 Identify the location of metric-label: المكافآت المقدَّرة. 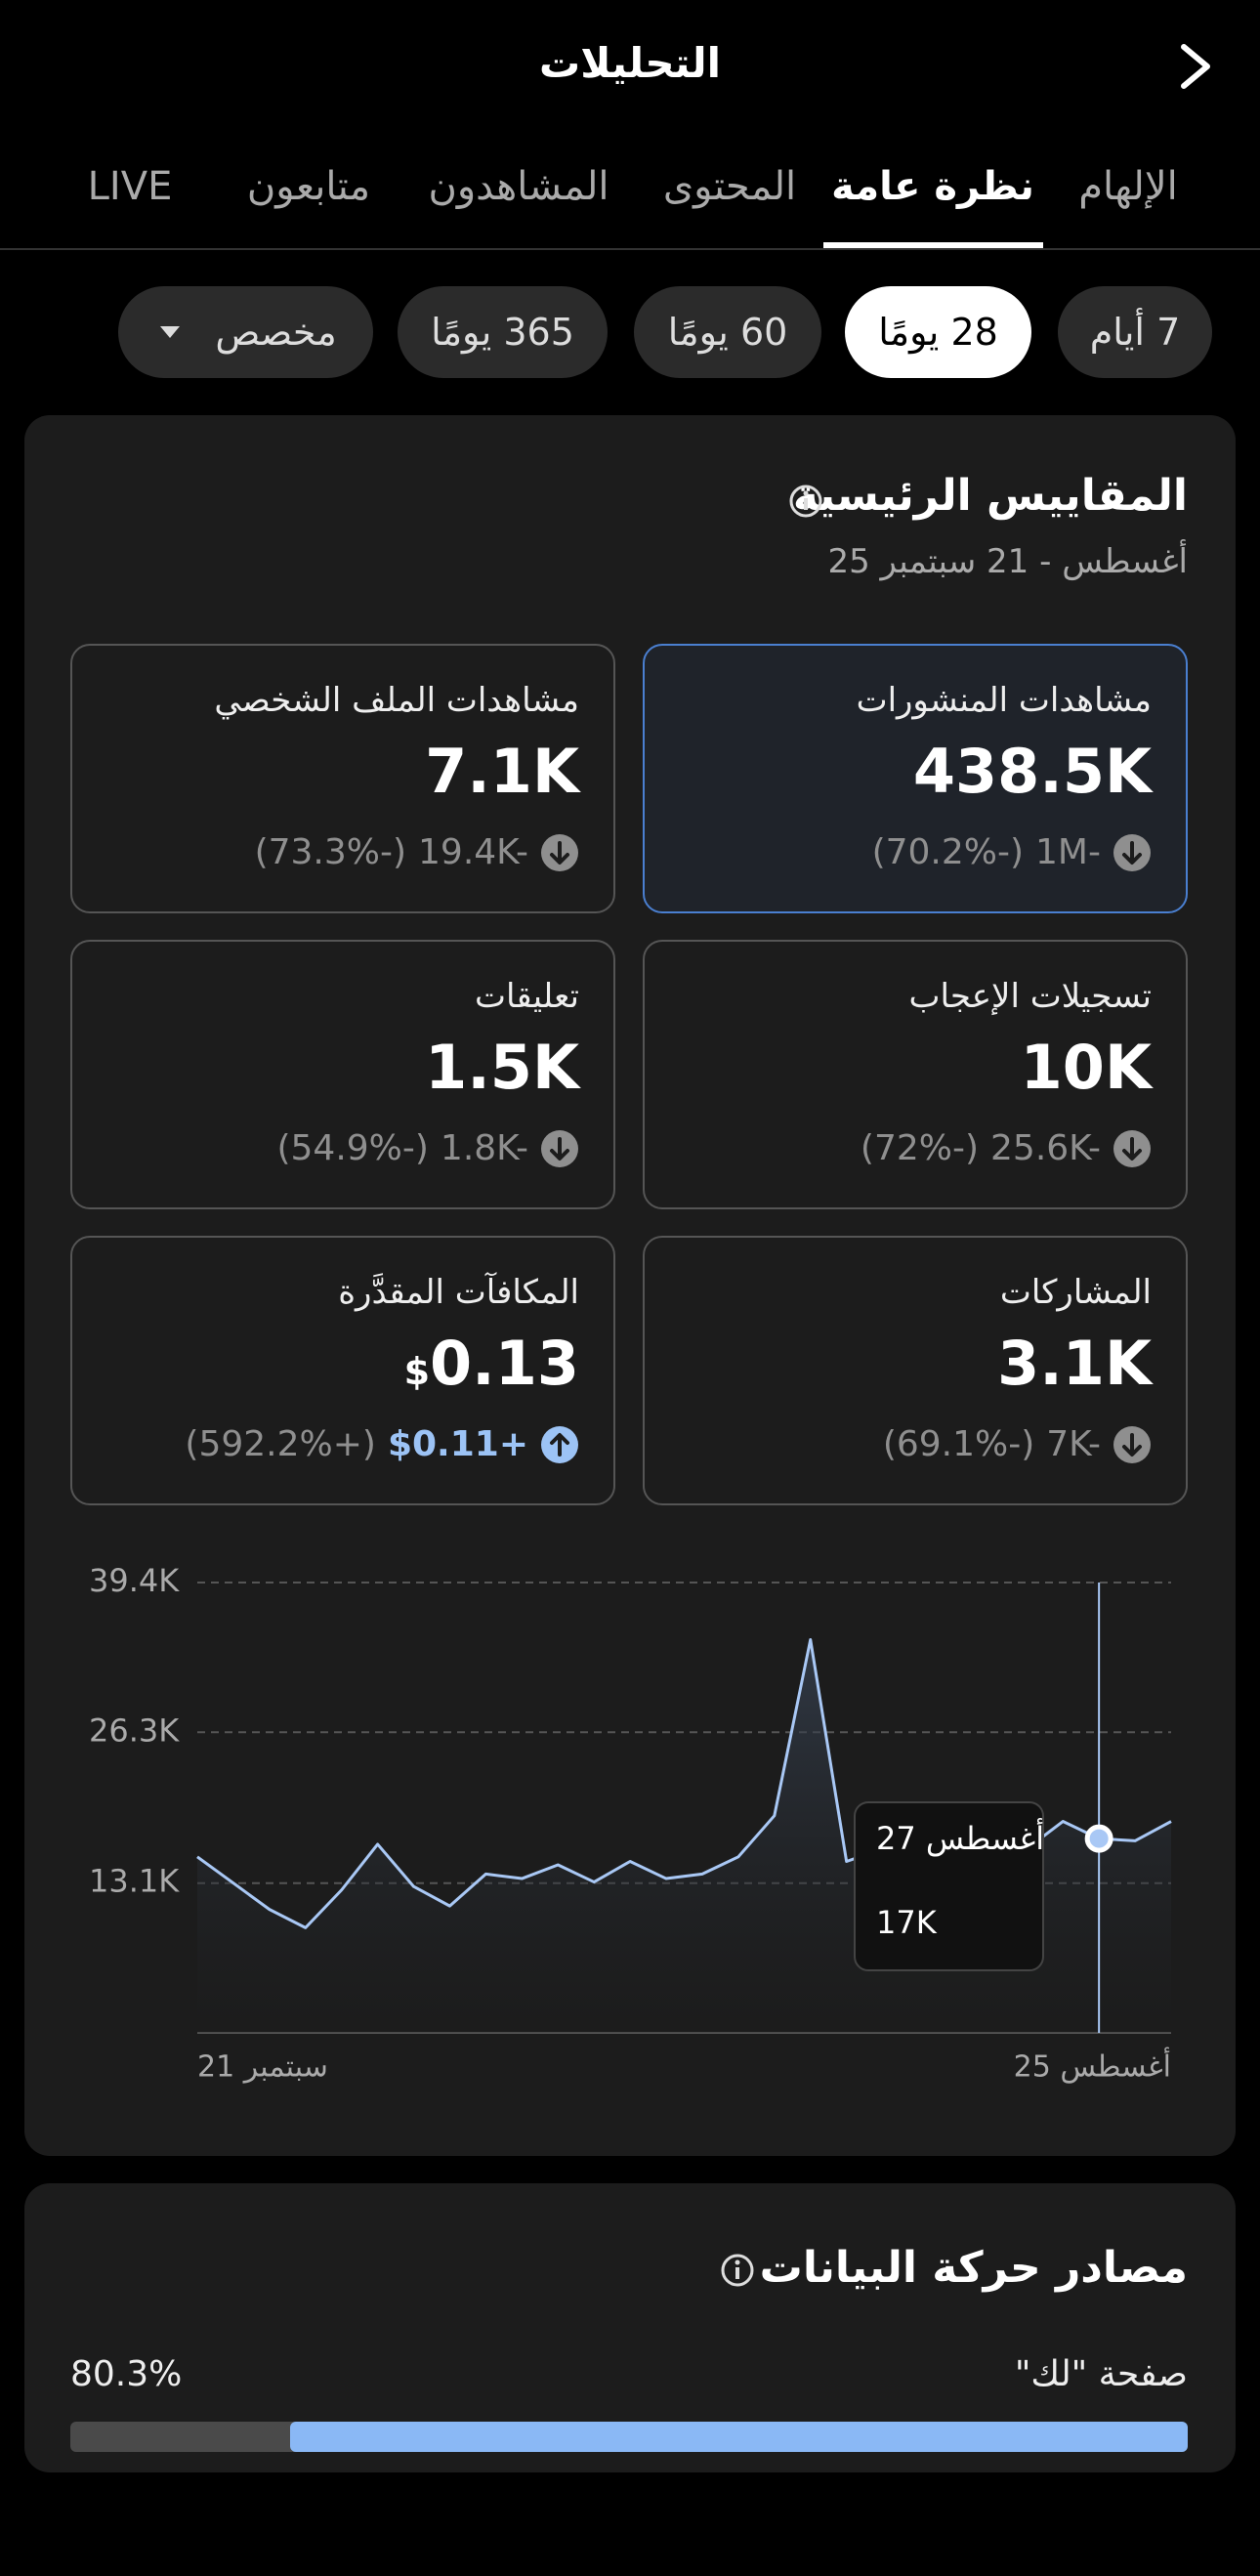
(458, 1292).